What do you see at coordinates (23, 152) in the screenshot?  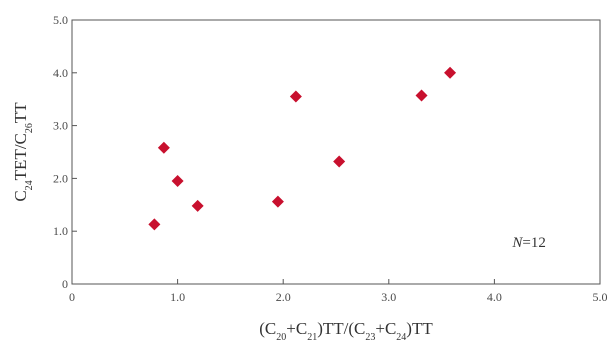 I see `y-axis-title: C24TET/C26TT` at bounding box center [23, 152].